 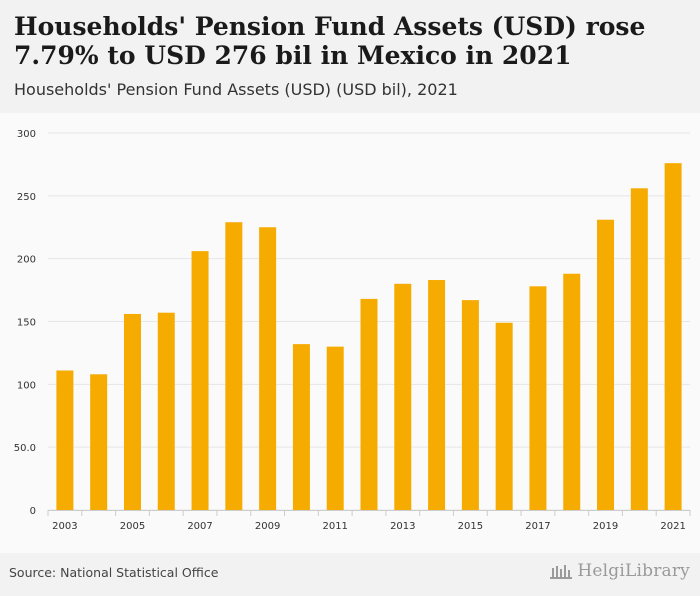 What do you see at coordinates (268, 368) in the screenshot?
I see `bar-2009` at bounding box center [268, 368].